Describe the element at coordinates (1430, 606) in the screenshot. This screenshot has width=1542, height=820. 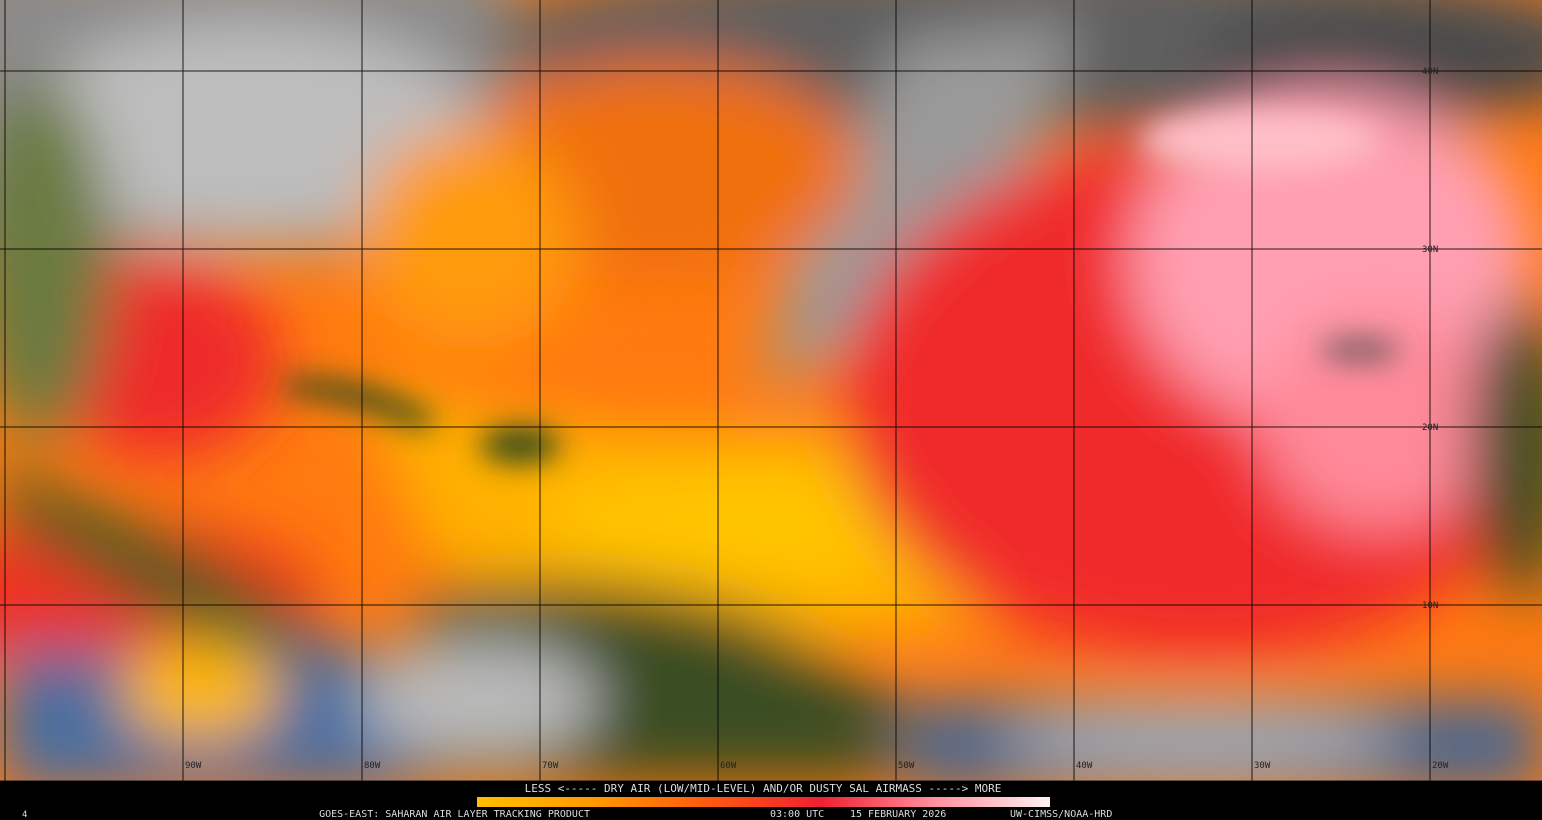
I see `latitude-label: 10N` at that location.